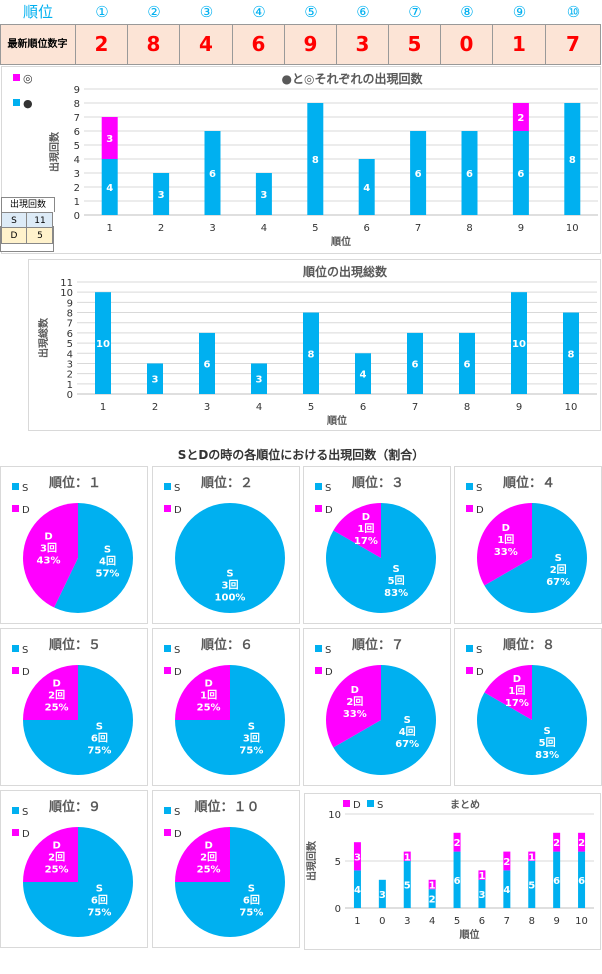 The height and width of the screenshot is (974, 602). What do you see at coordinates (38, 44) in the screenshot?
I see `latest-label: 最新順位数字` at bounding box center [38, 44].